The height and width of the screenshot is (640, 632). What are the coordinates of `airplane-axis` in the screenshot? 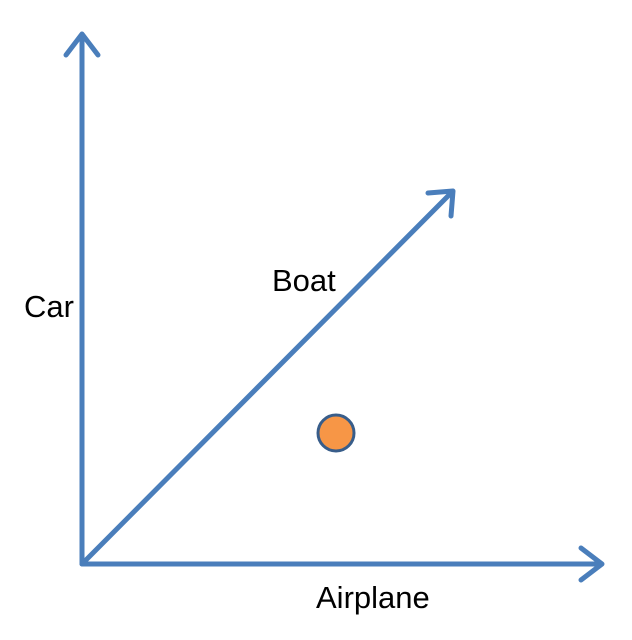 It's located at (342, 564).